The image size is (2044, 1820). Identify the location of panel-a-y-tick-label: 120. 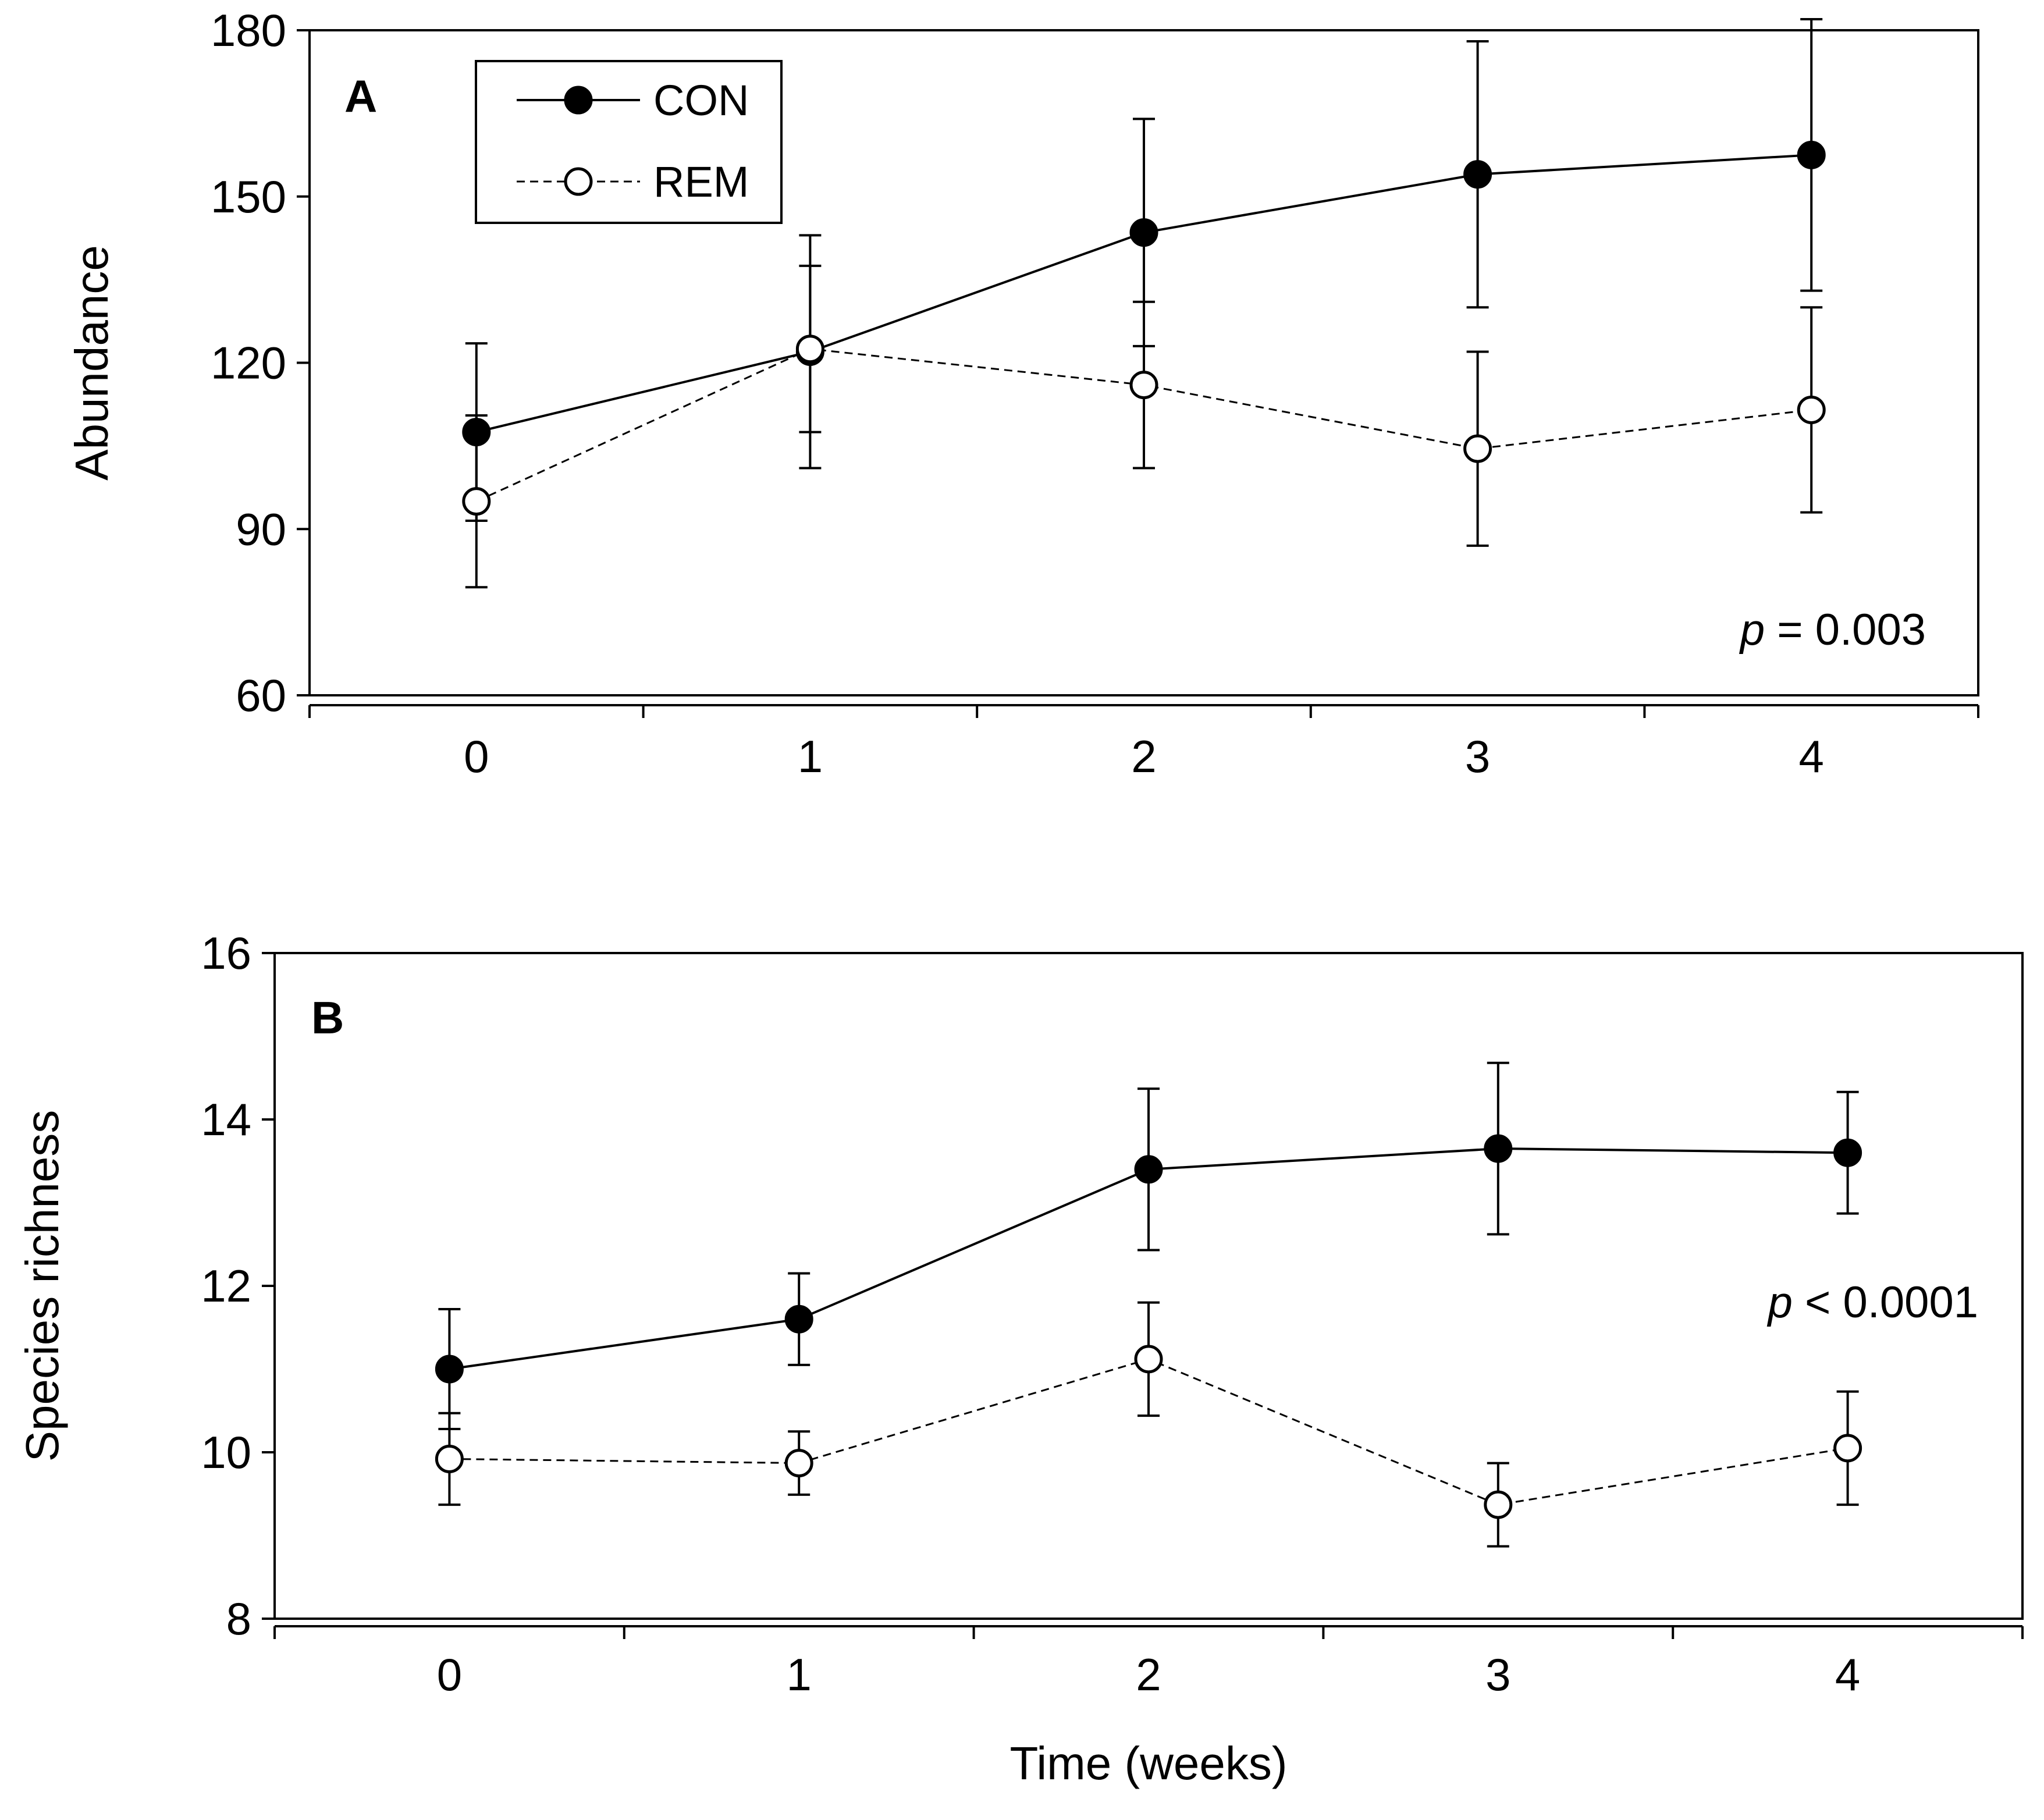
(248, 363).